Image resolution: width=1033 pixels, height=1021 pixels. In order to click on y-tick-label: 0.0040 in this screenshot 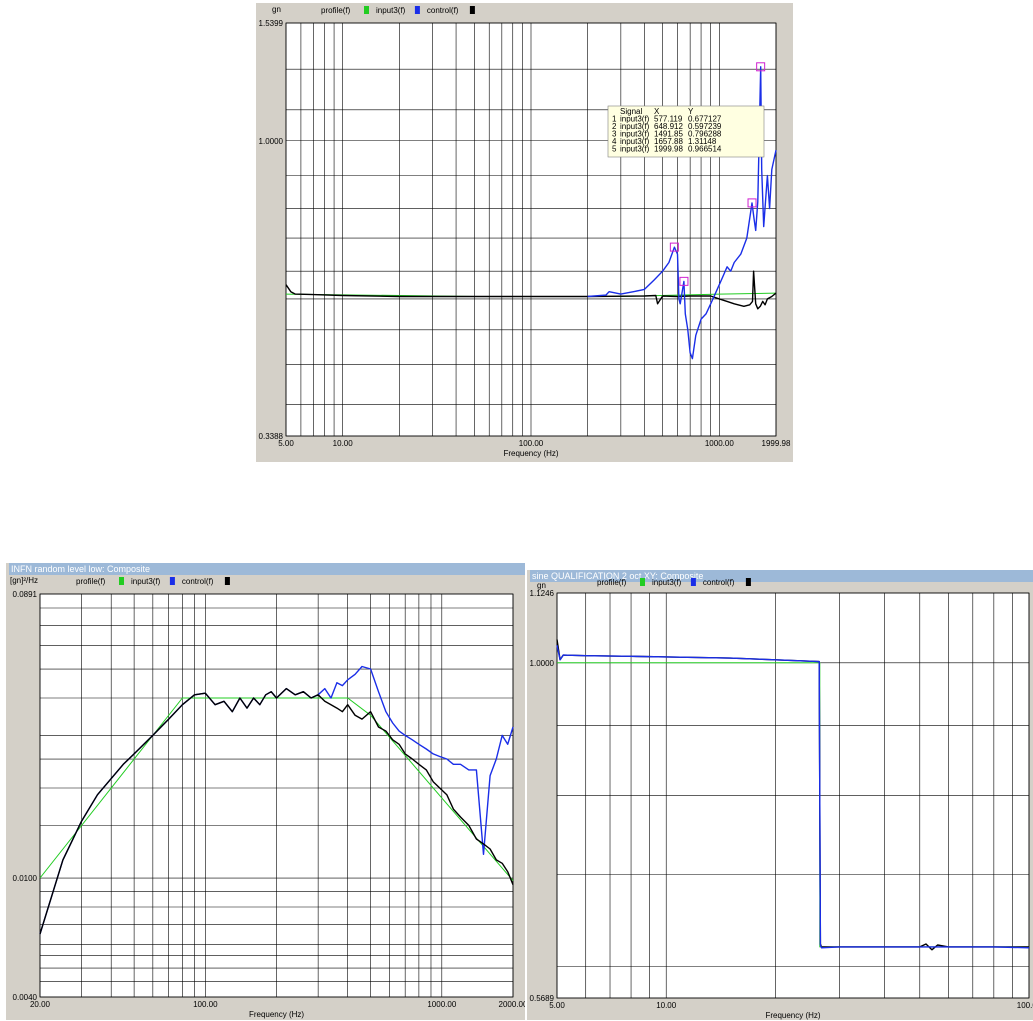, I will do `click(25, 997)`.